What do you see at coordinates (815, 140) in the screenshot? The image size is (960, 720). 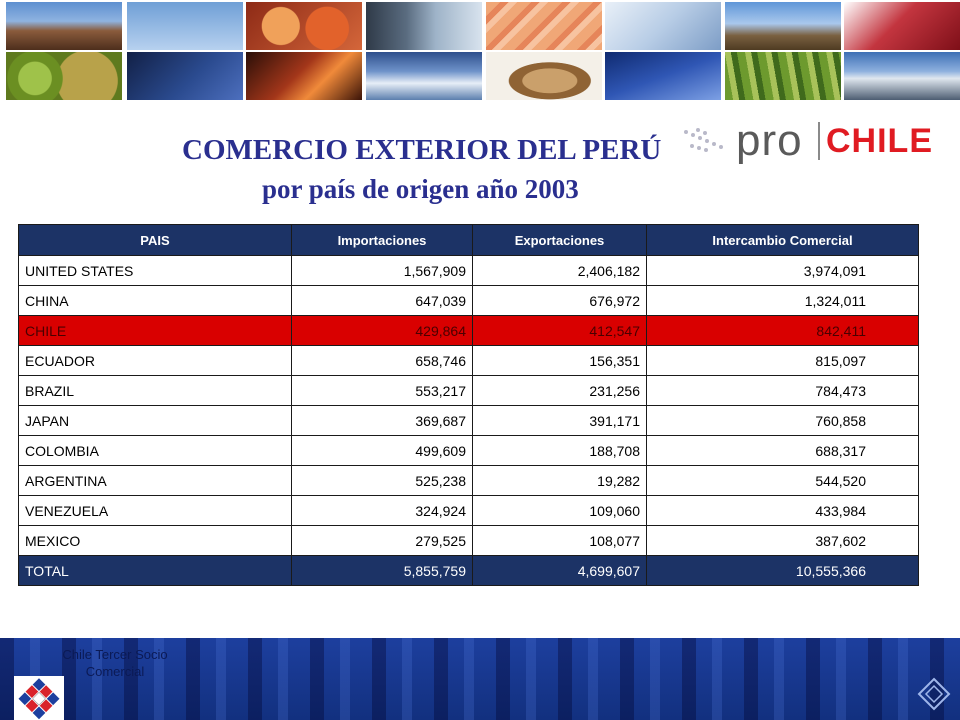 I see `prochile-logo: pro CHILE` at bounding box center [815, 140].